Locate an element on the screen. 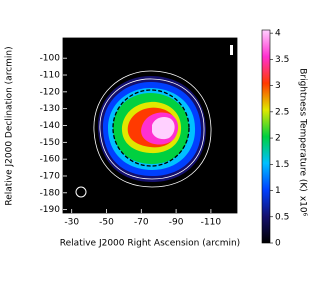  colorbar-tick-label: 3.5 is located at coordinates (282, 60).